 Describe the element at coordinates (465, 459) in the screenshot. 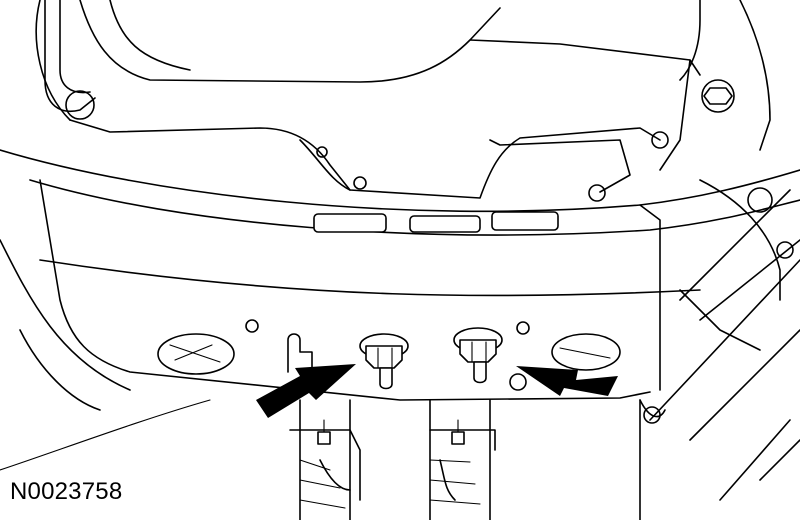

I see `lower-mounts` at that location.